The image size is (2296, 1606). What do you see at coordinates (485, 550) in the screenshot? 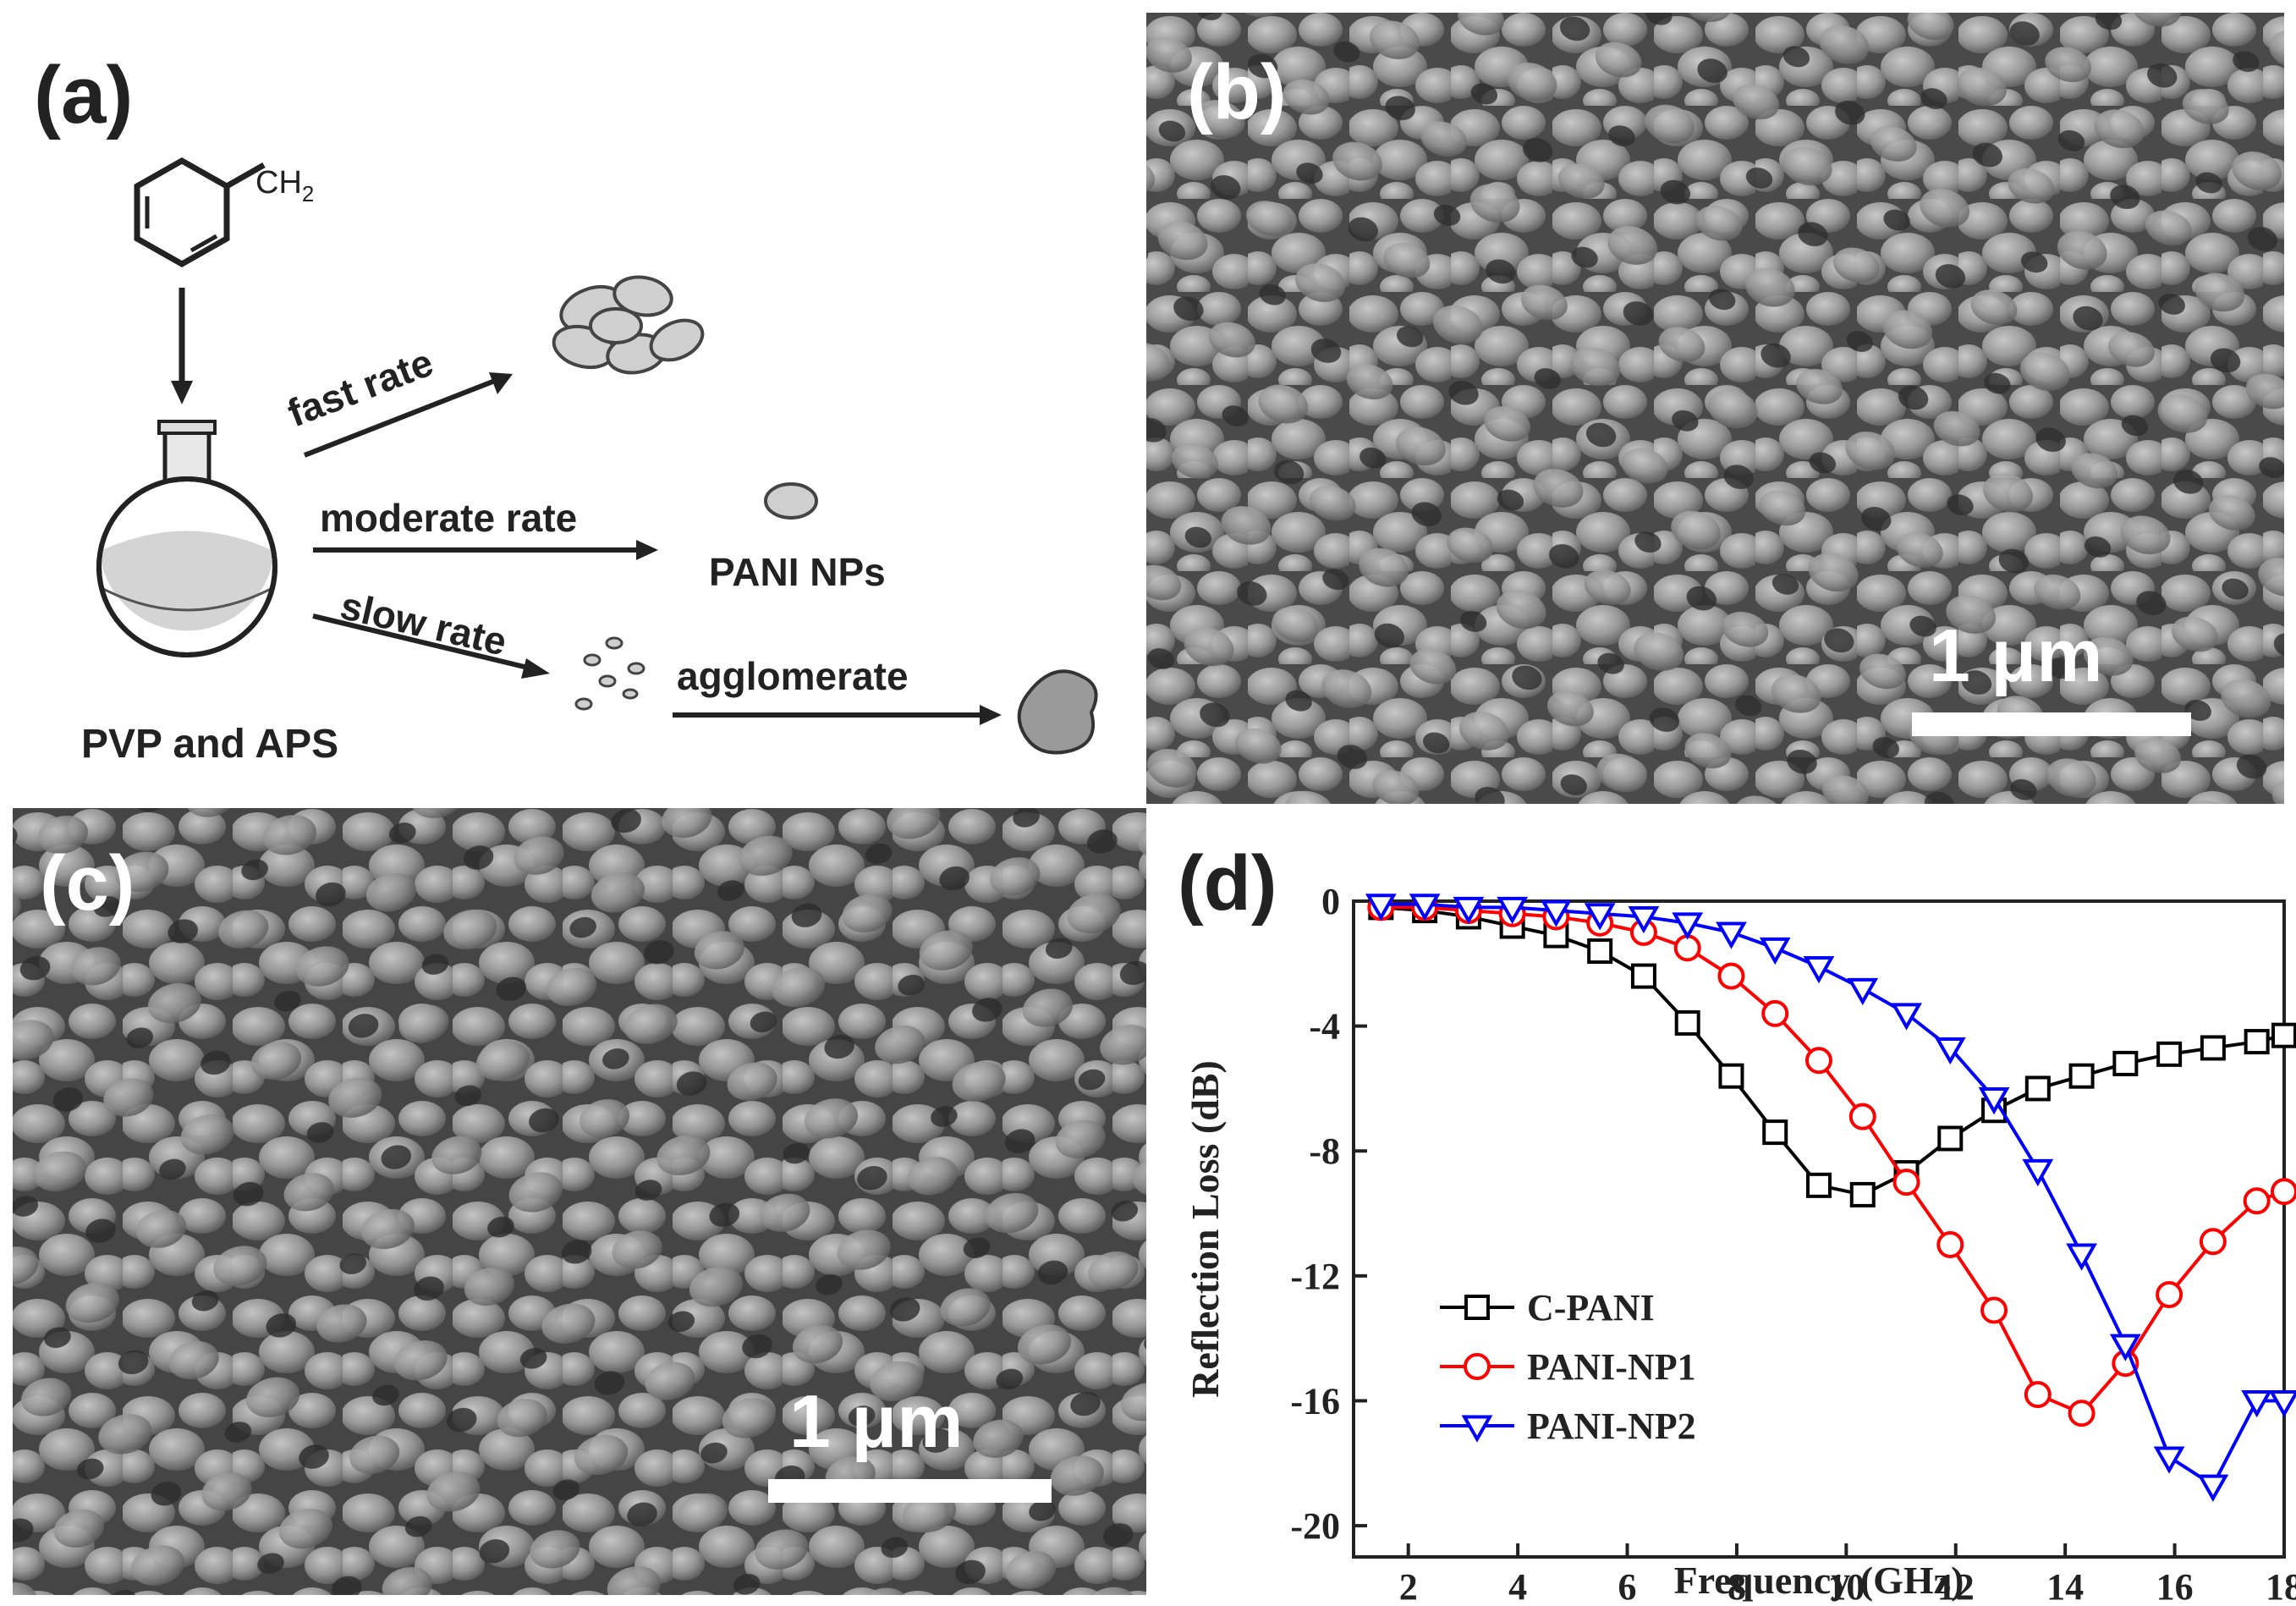
I see `moderate-rate-arrow` at bounding box center [485, 550].